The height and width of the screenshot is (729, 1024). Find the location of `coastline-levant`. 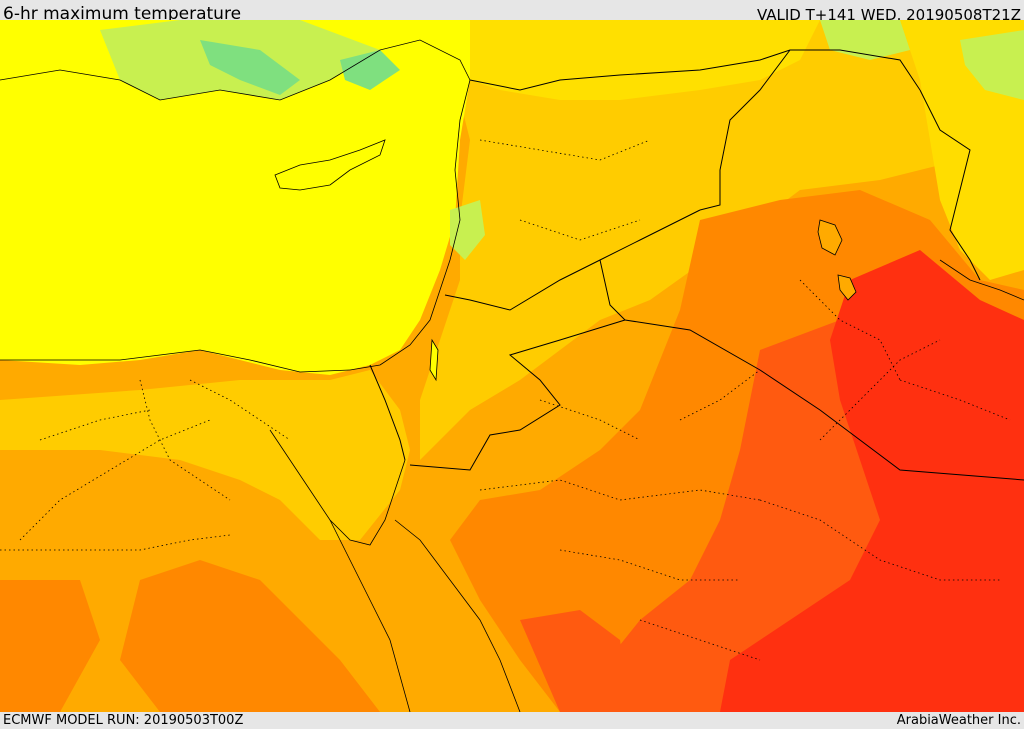

coastline-levant is located at coordinates (410, 225).